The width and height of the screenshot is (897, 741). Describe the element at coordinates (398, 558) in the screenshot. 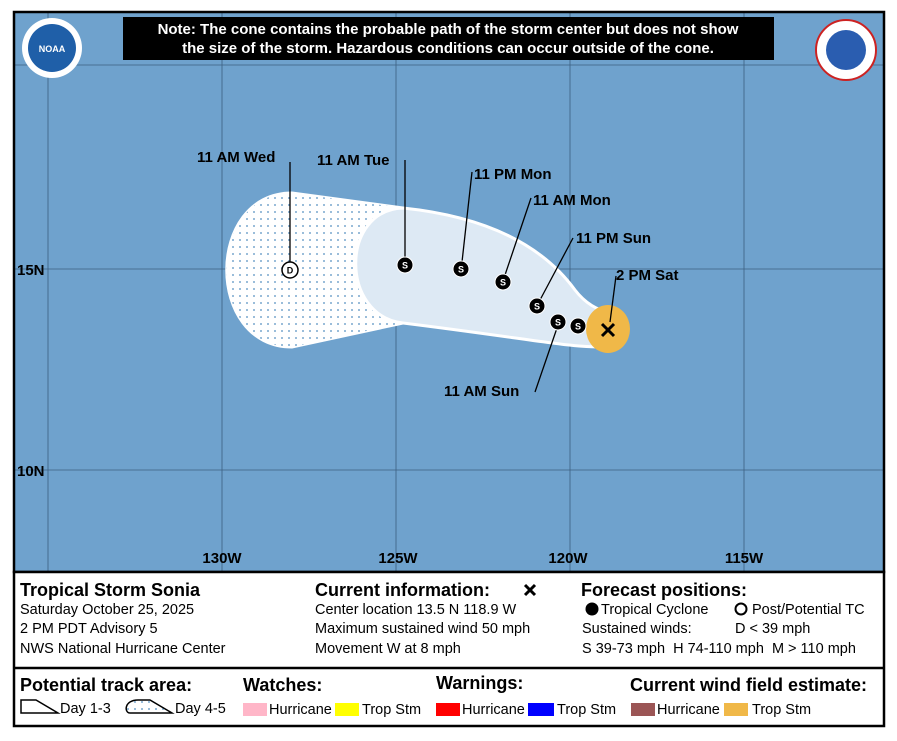

I see `lon-label: 125W` at that location.